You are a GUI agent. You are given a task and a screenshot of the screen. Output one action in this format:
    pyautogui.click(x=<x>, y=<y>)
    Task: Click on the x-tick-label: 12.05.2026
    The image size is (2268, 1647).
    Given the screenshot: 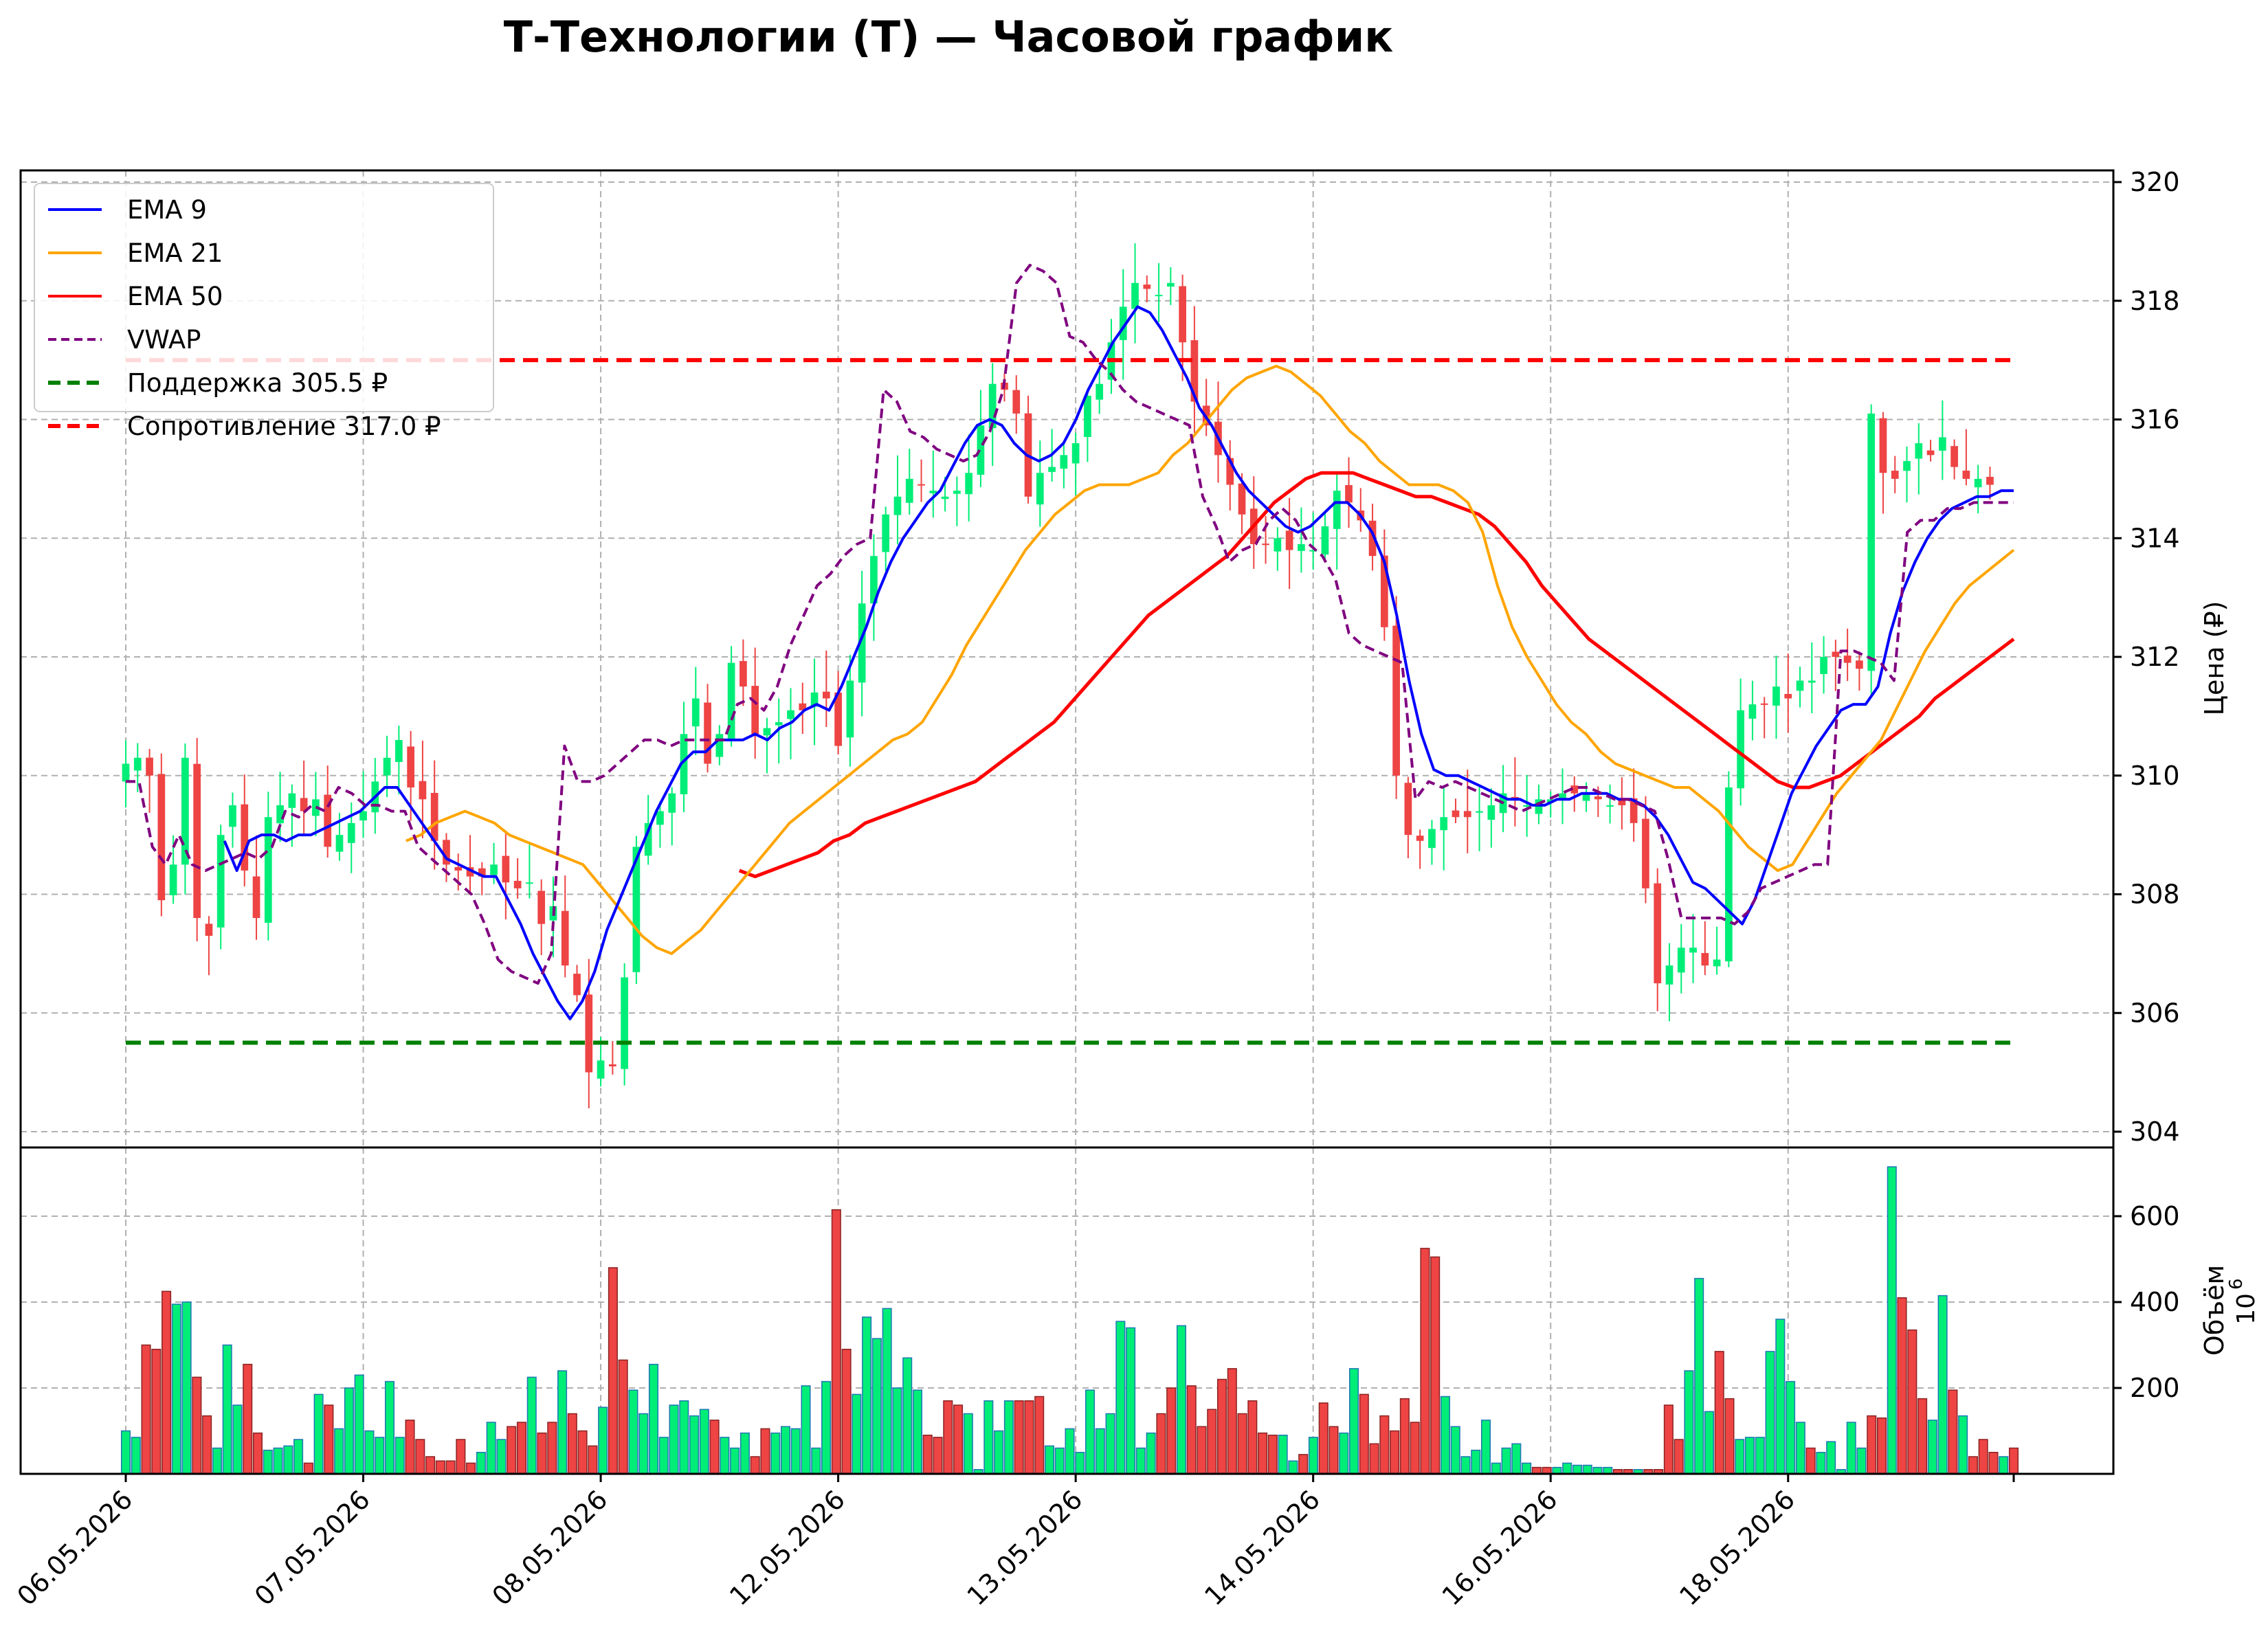 What is the action you would take?
    pyautogui.click(x=788, y=1548)
    